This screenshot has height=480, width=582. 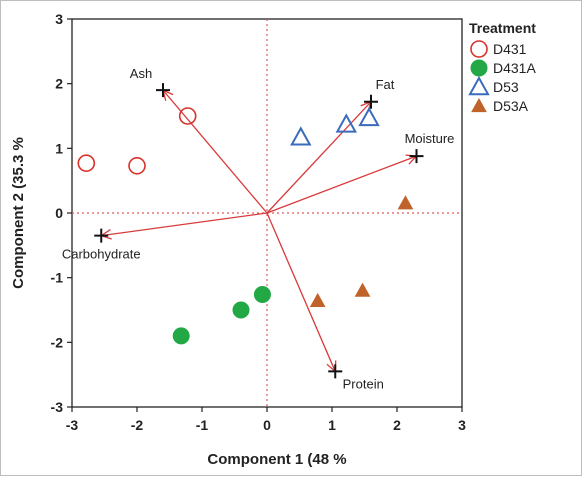 I want to click on legend-label-d53: D53, so click(x=506, y=87).